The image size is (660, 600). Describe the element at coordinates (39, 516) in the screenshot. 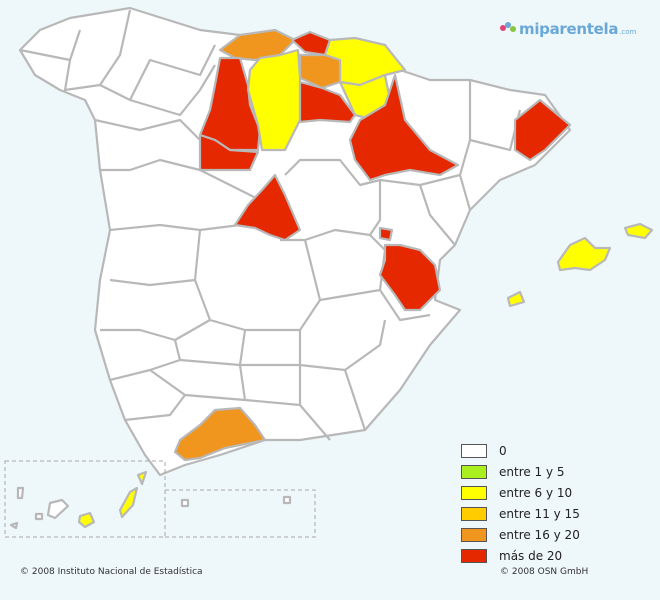

I see `island-la-gomera` at that location.